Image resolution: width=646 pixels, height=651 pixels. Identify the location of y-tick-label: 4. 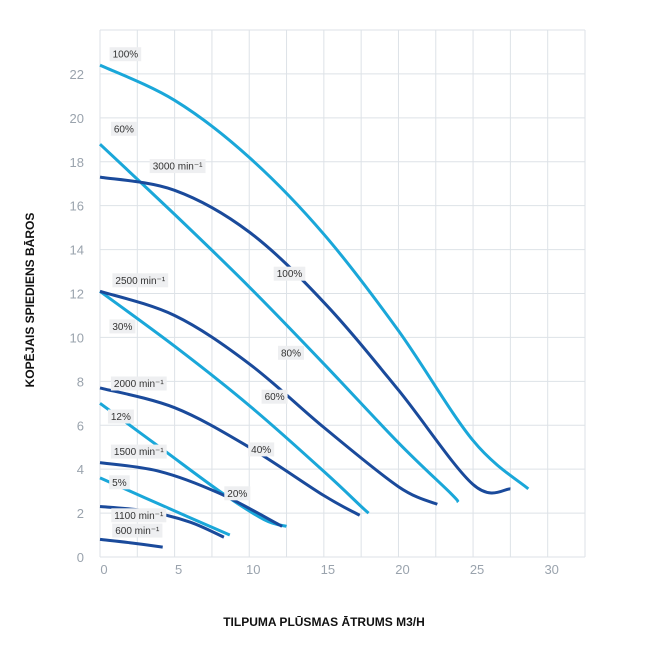
(80, 469).